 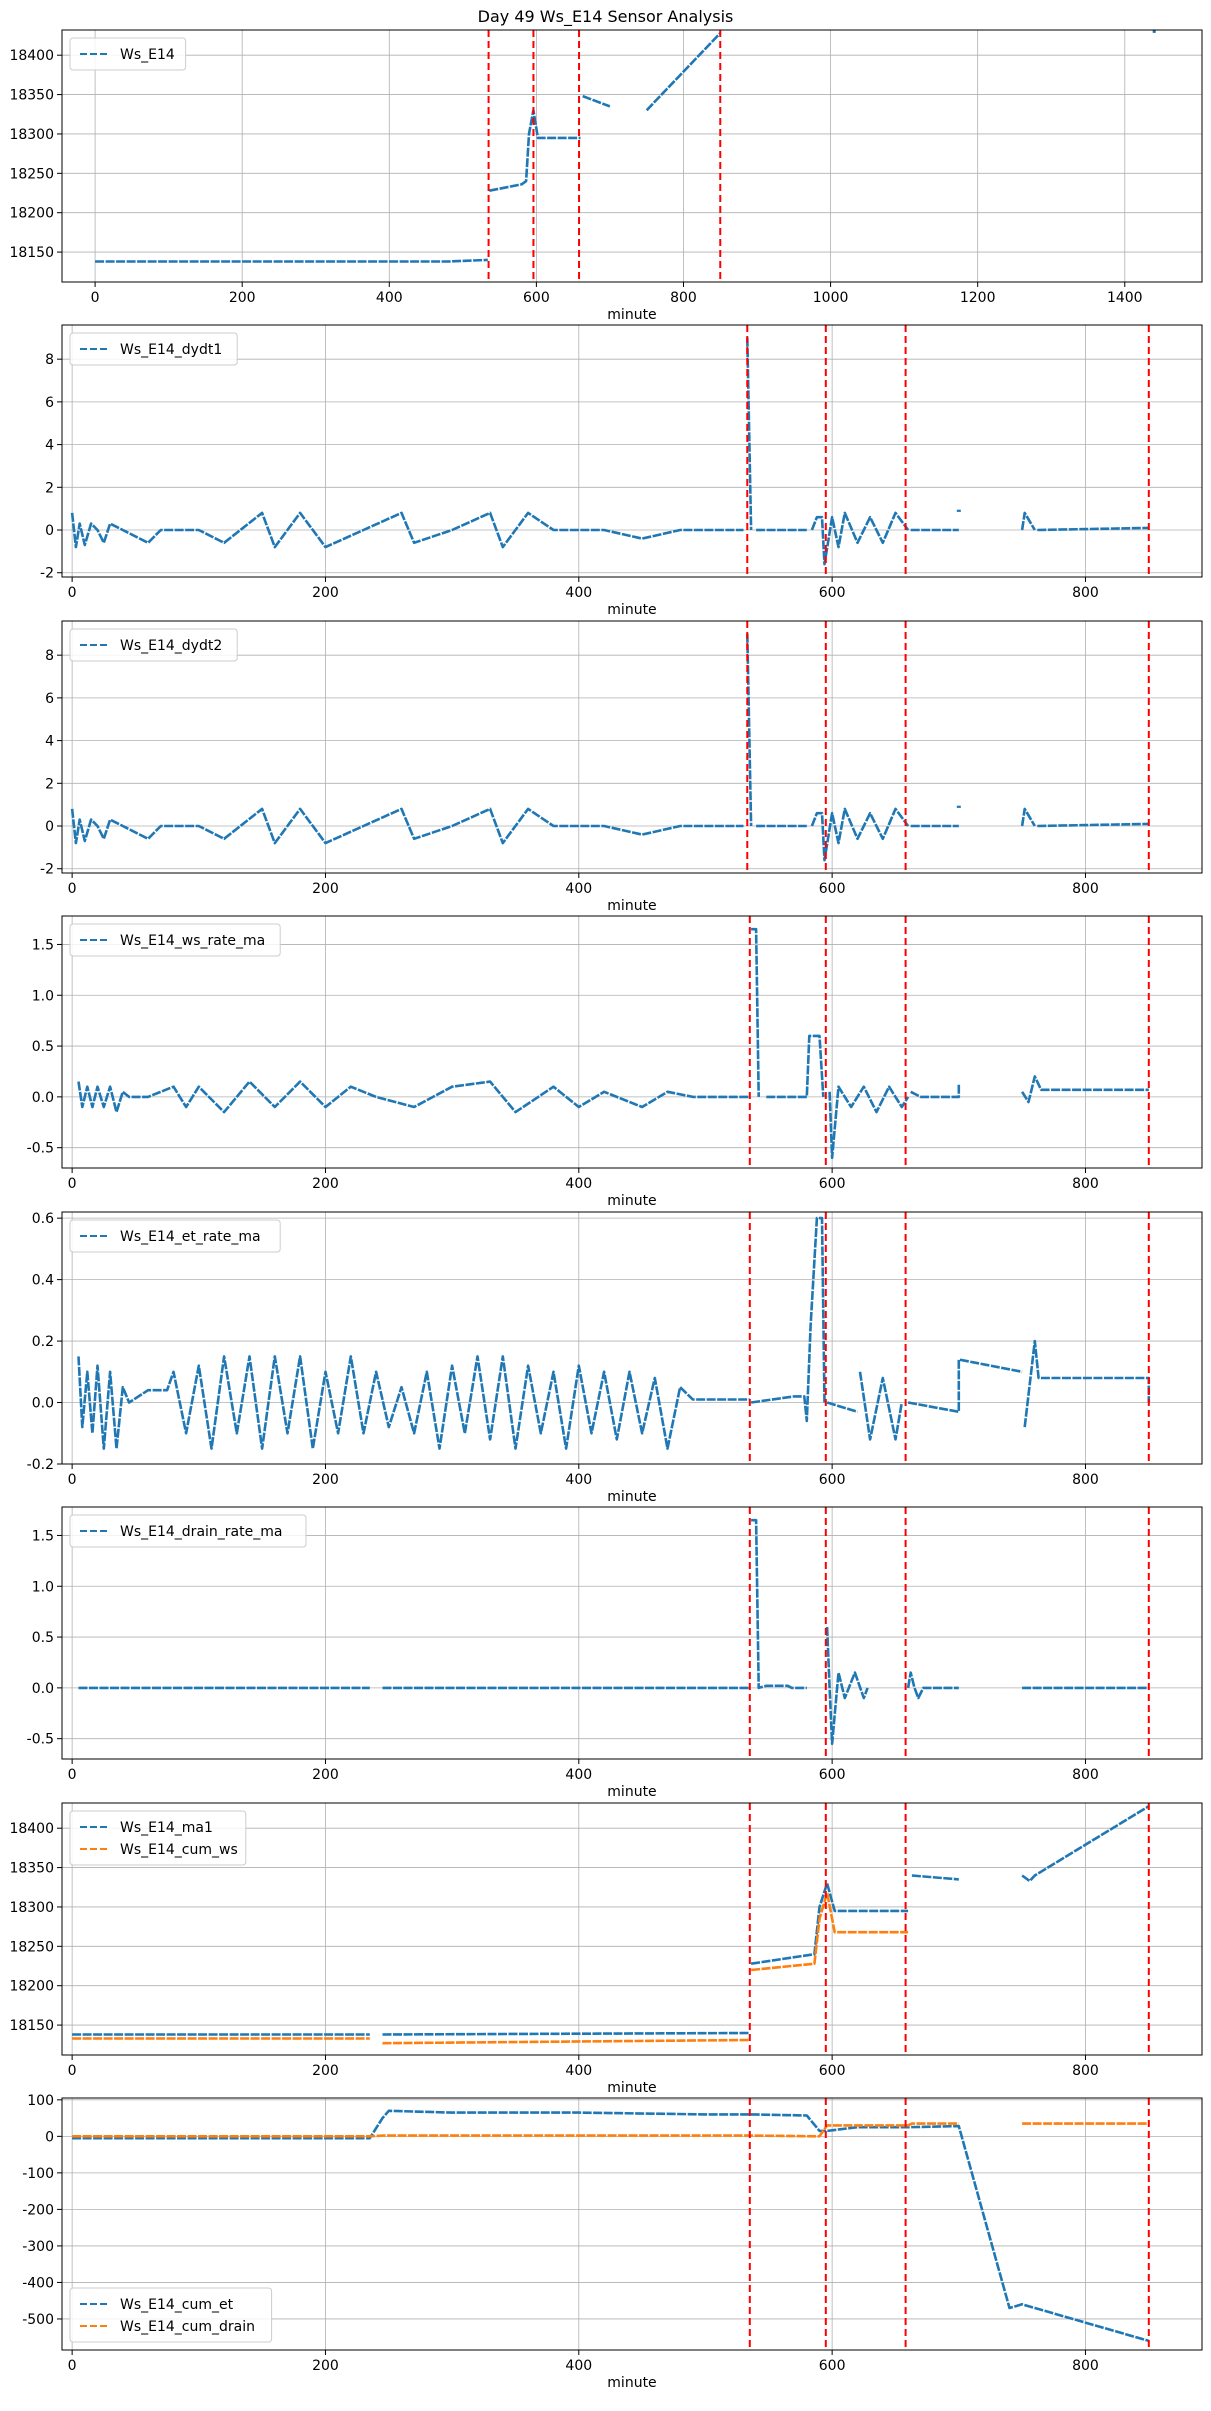 What do you see at coordinates (40, 2101) in the screenshot?
I see `y-tick-label: 100` at bounding box center [40, 2101].